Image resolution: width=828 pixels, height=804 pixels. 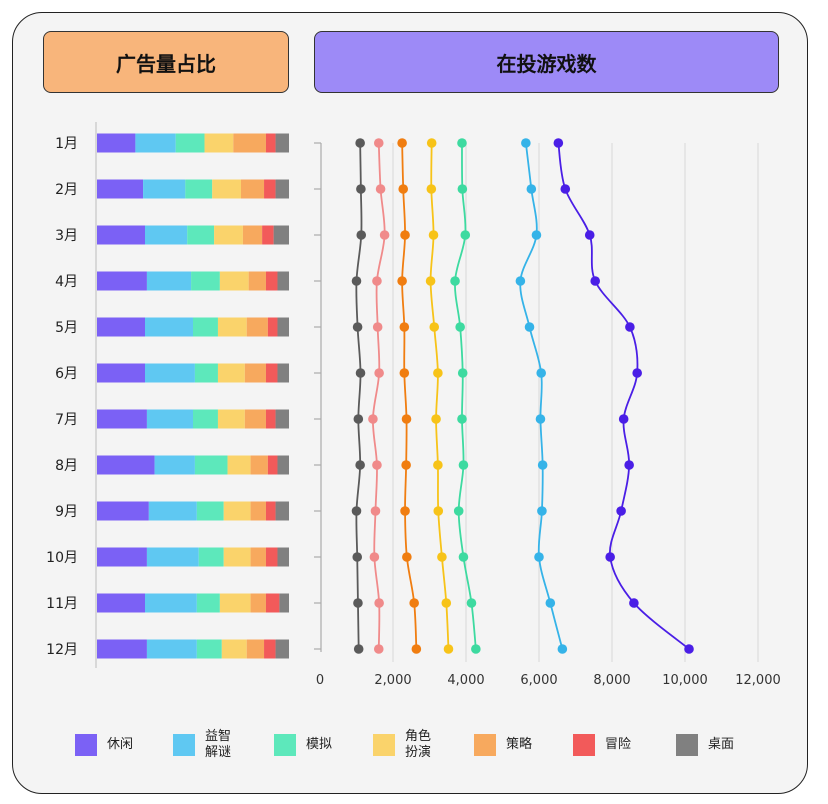 I want to click on legend-item: 休闲, so click(x=104, y=745).